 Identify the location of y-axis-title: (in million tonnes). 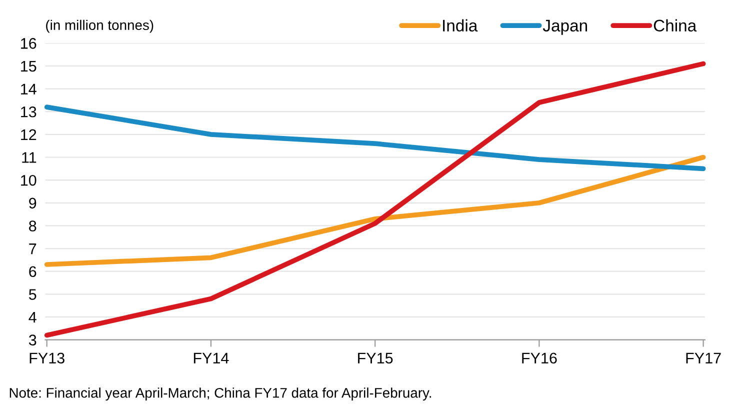
(100, 26).